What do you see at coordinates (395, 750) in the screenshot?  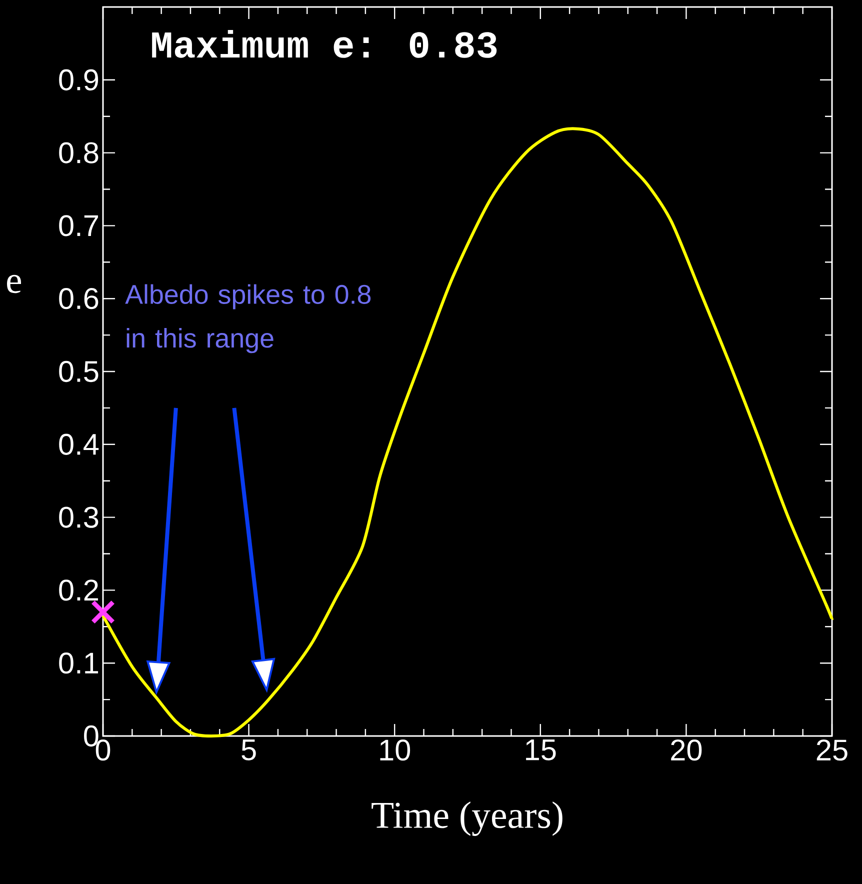 I see `x-tick-label: 10` at bounding box center [395, 750].